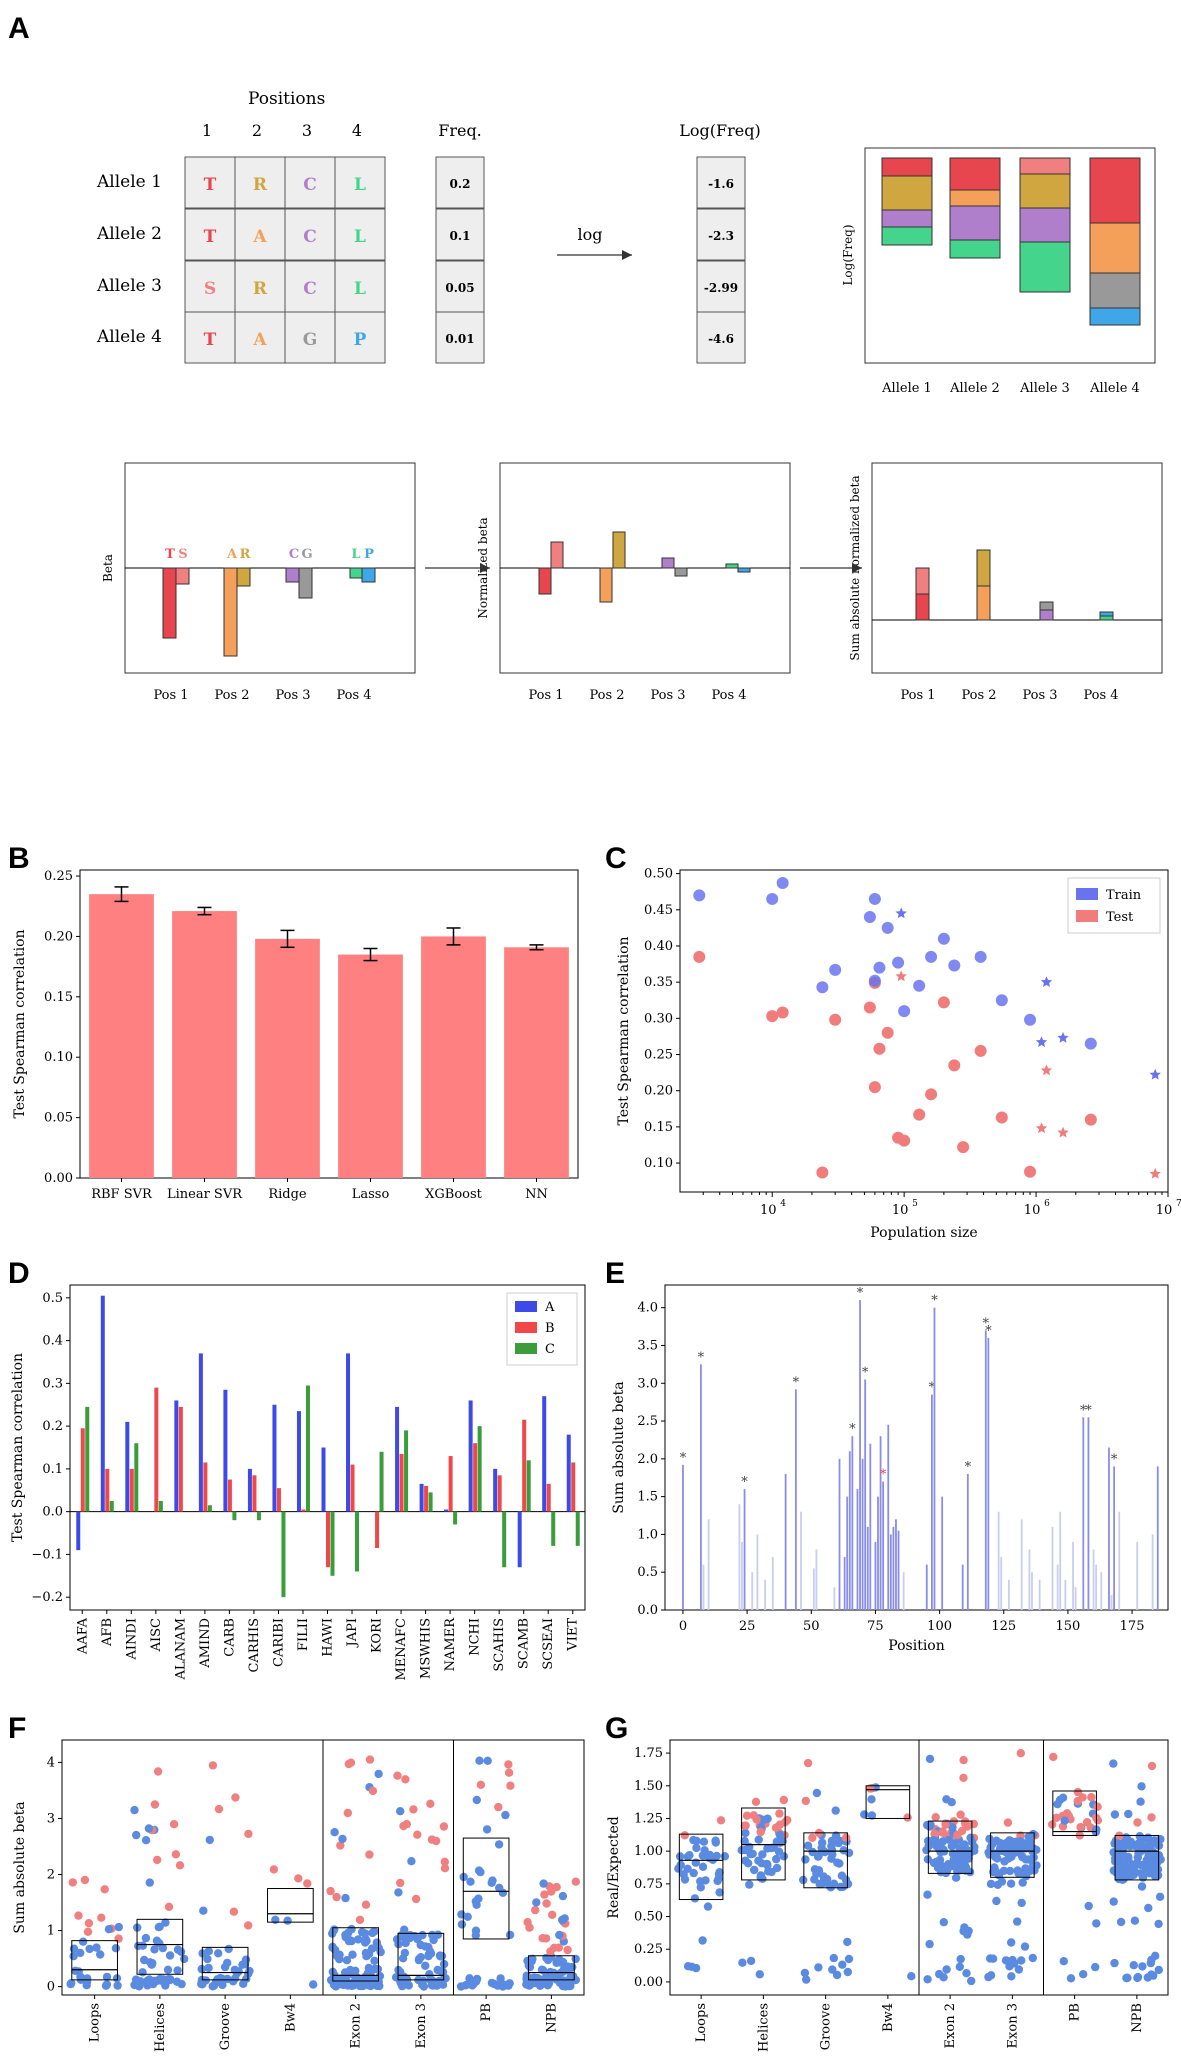 The image size is (1181, 2072). What do you see at coordinates (232, 554) in the screenshot?
I see `beta-letter: A` at bounding box center [232, 554].